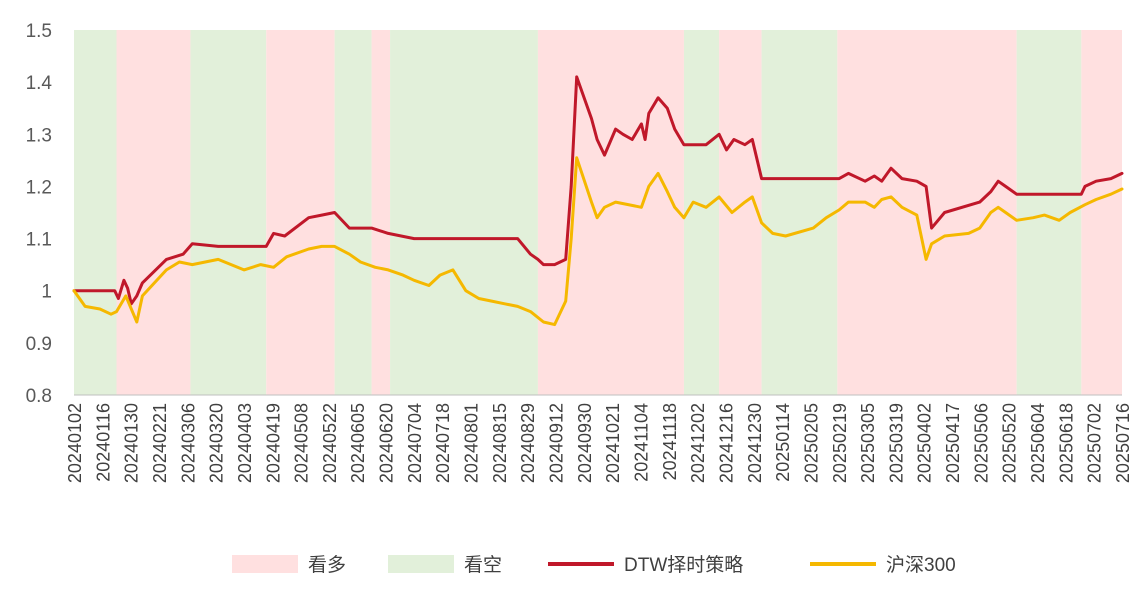  What do you see at coordinates (273, 443) in the screenshot?
I see `x-tick-label-7: 20240419` at bounding box center [273, 443].